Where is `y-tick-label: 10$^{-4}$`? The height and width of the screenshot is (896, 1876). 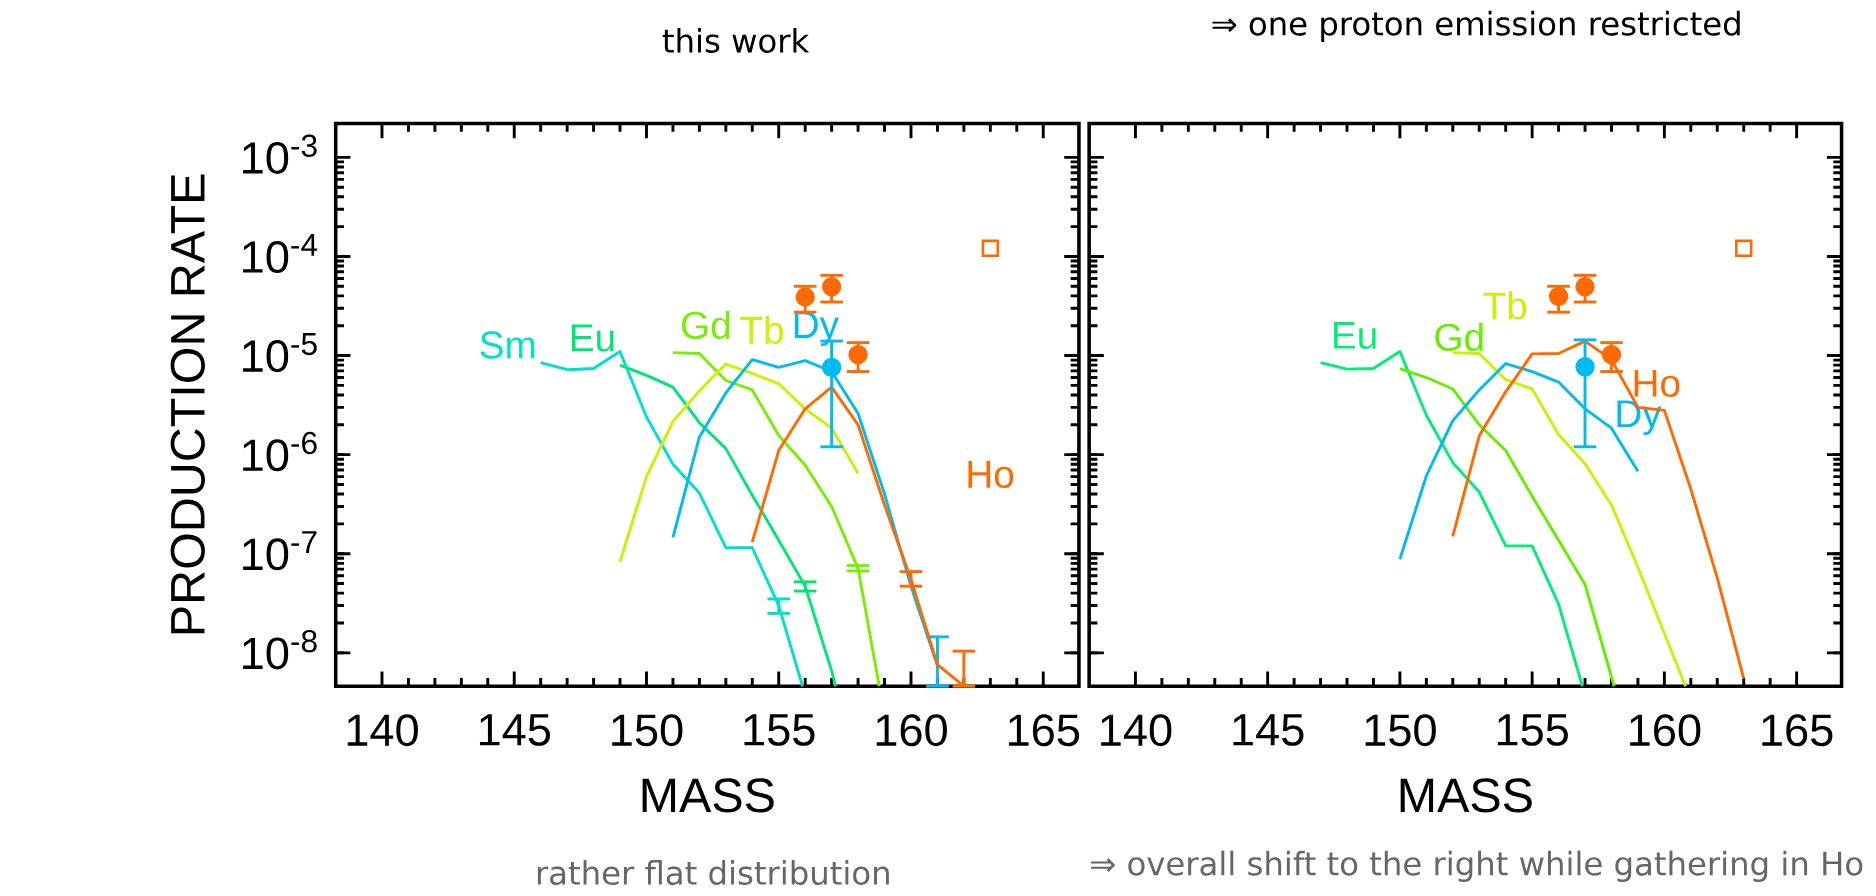
y-tick-label: 10$^{-4}$ is located at coordinates (280, 254).